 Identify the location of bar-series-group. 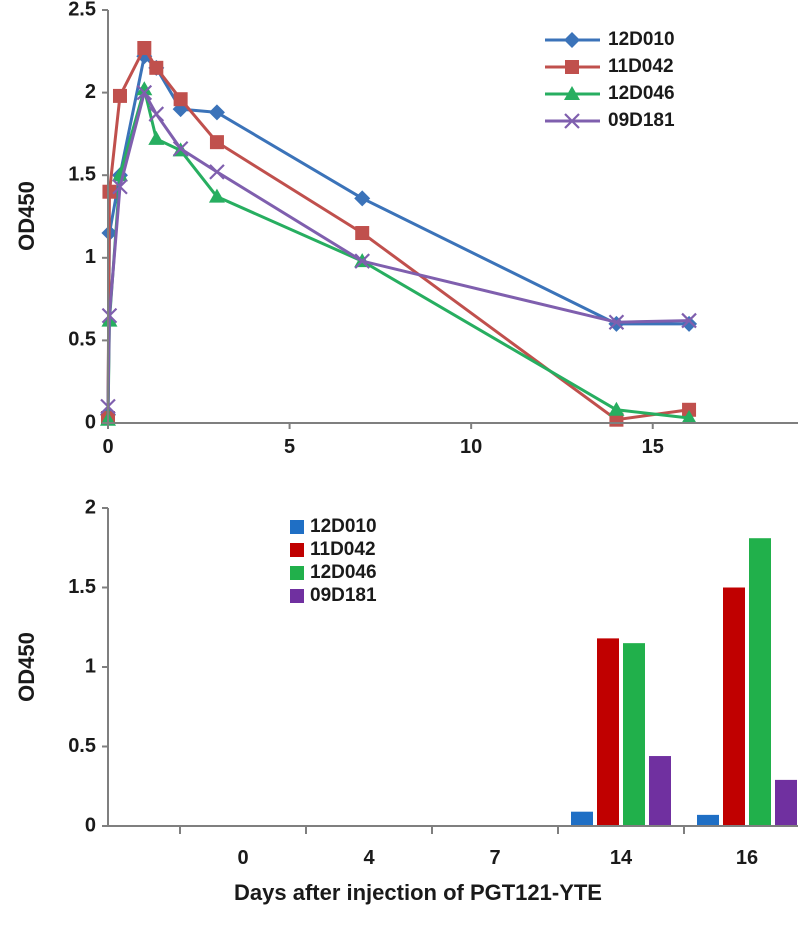
(684, 682).